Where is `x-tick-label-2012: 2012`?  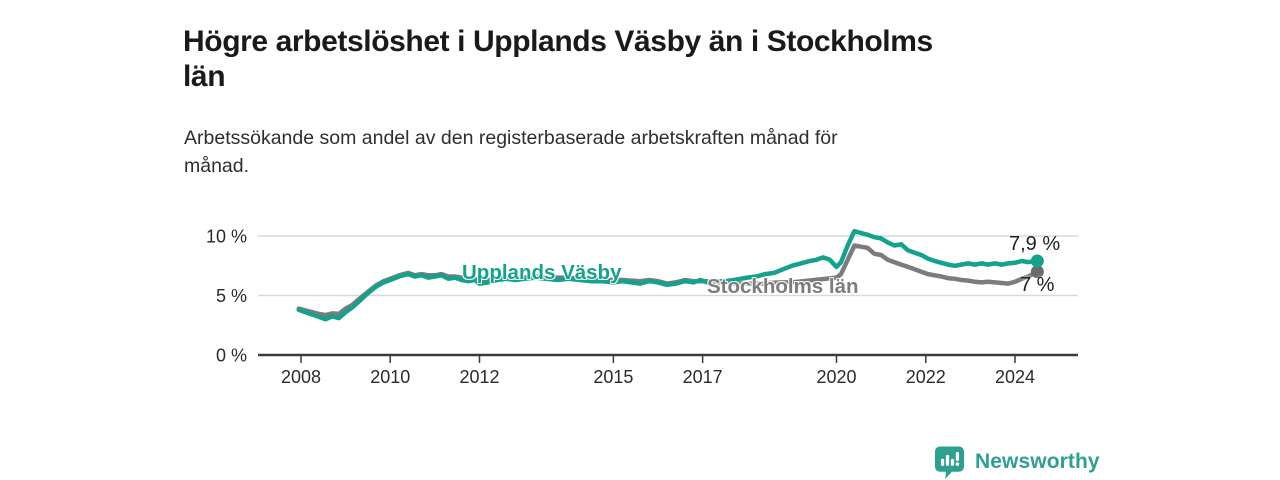
x-tick-label-2012: 2012 is located at coordinates (479, 377).